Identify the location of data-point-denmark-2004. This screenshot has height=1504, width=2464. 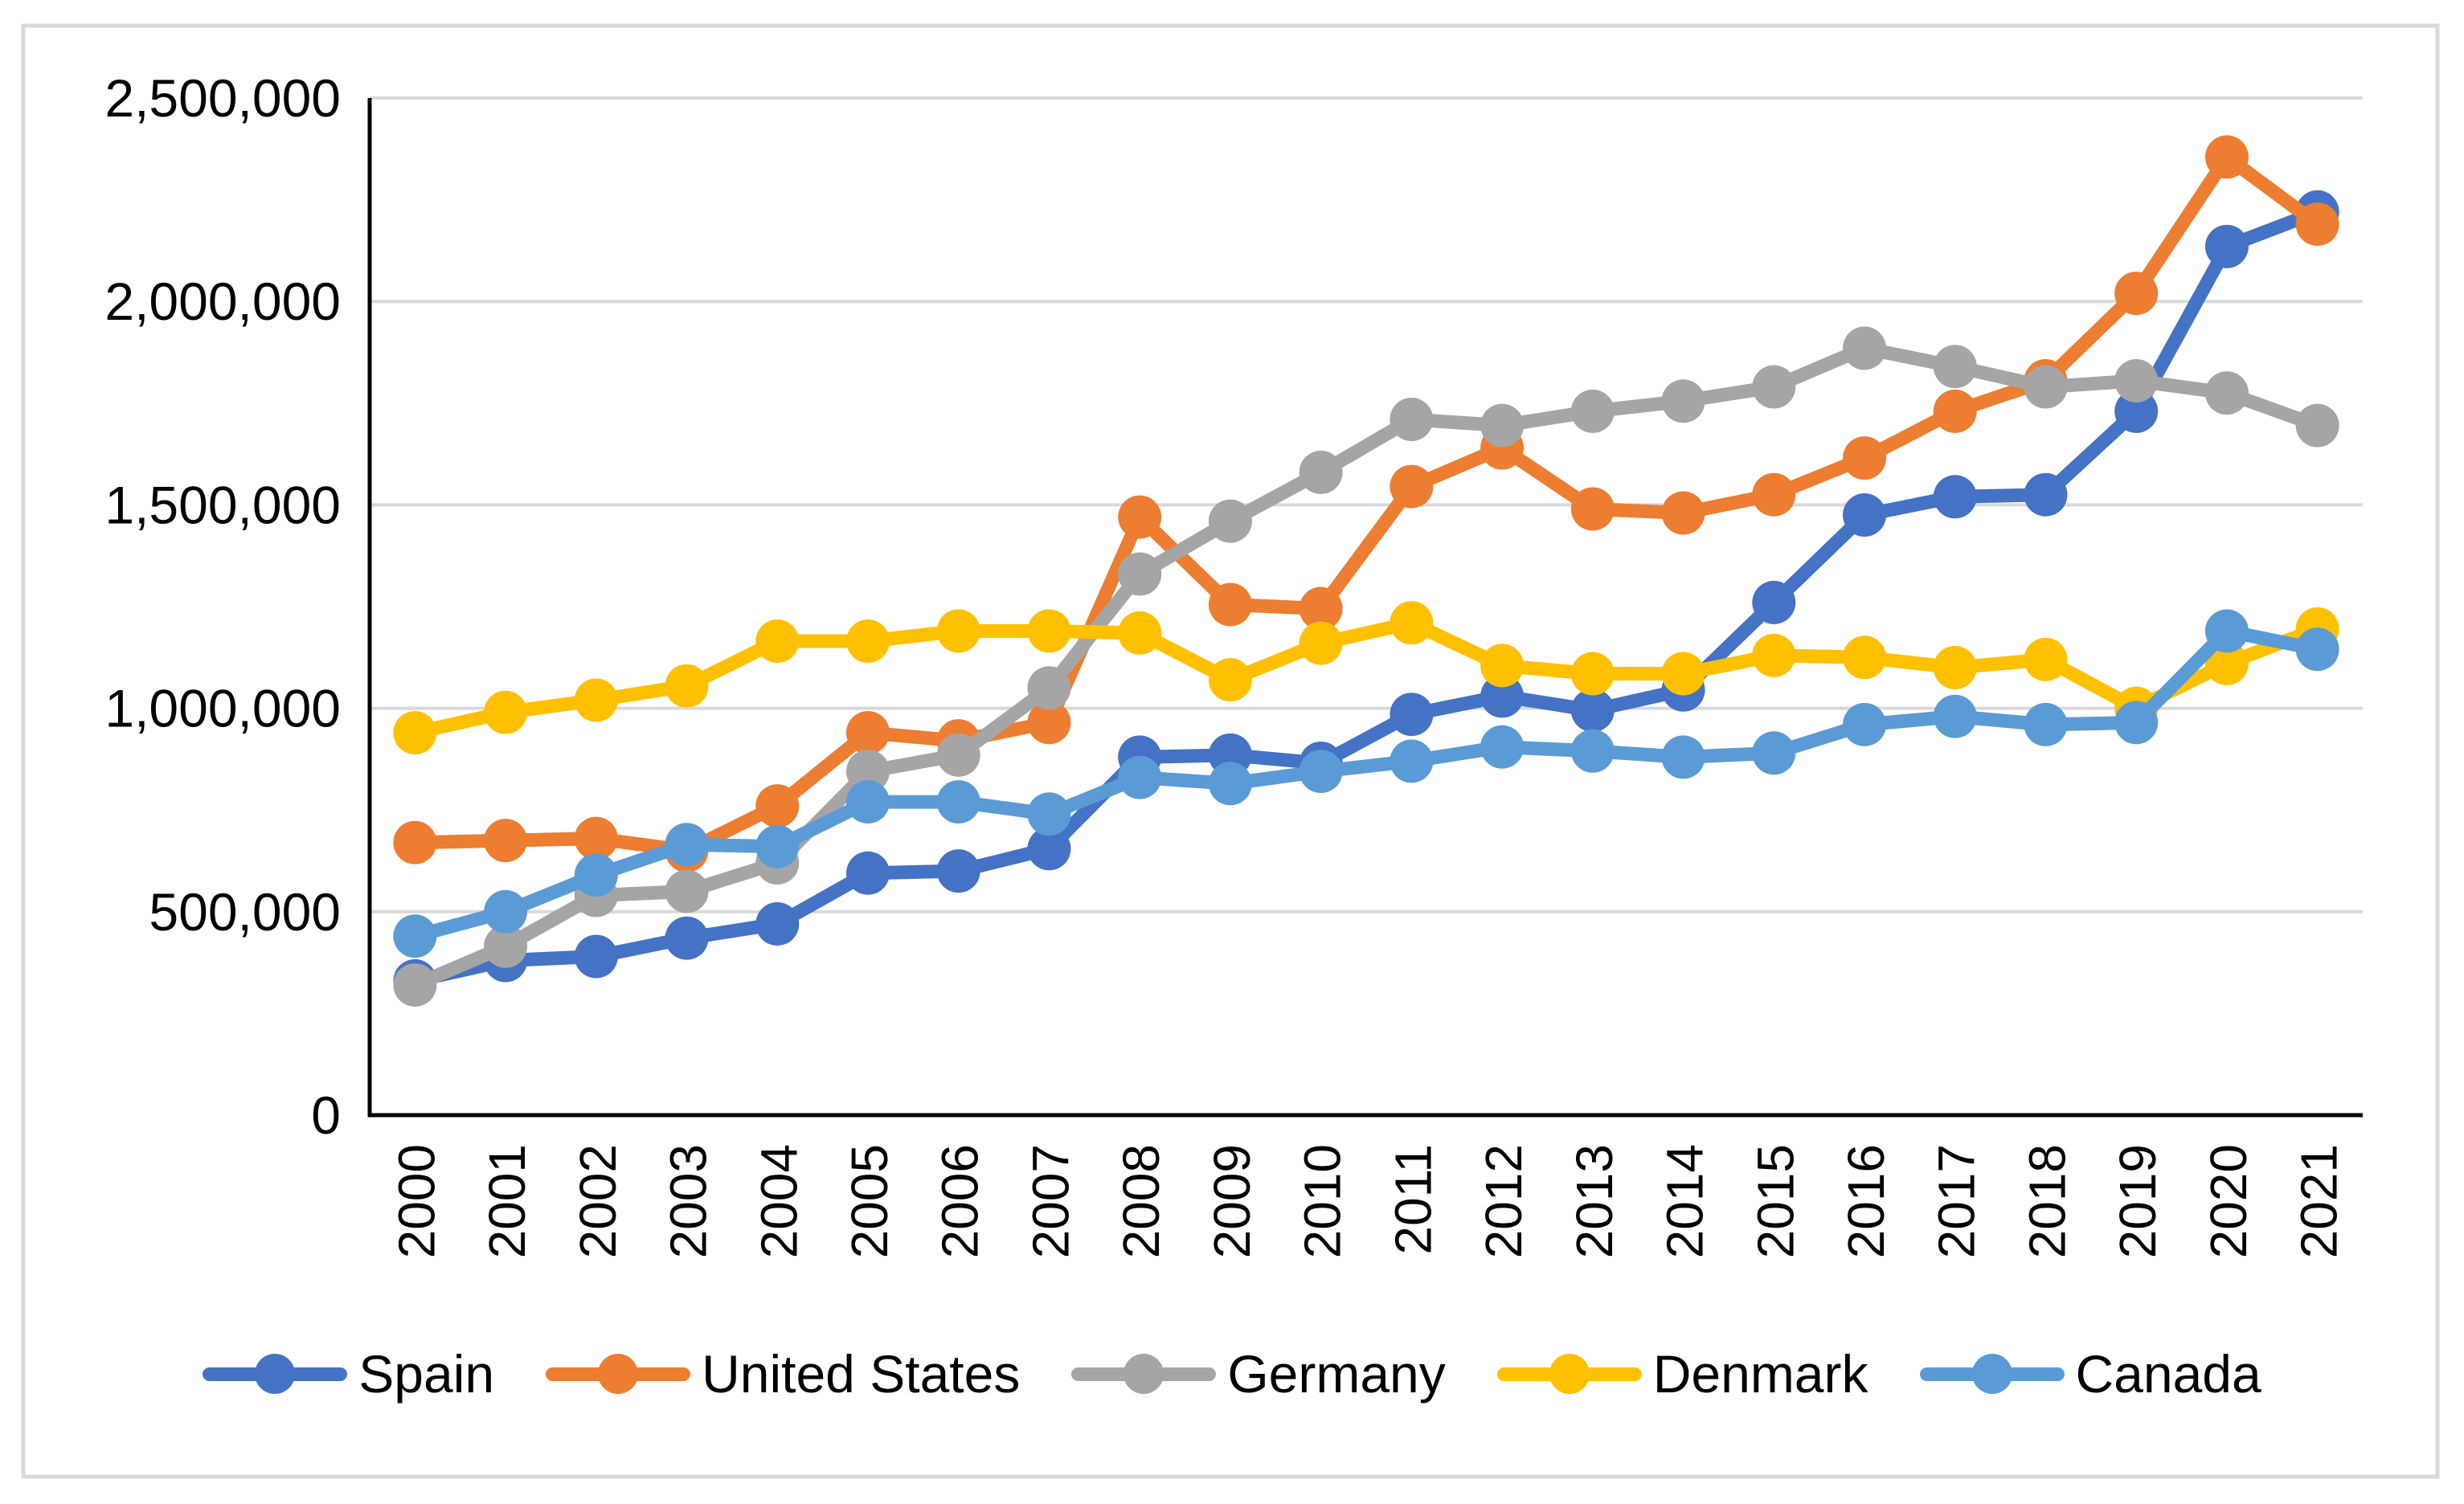
(777, 642).